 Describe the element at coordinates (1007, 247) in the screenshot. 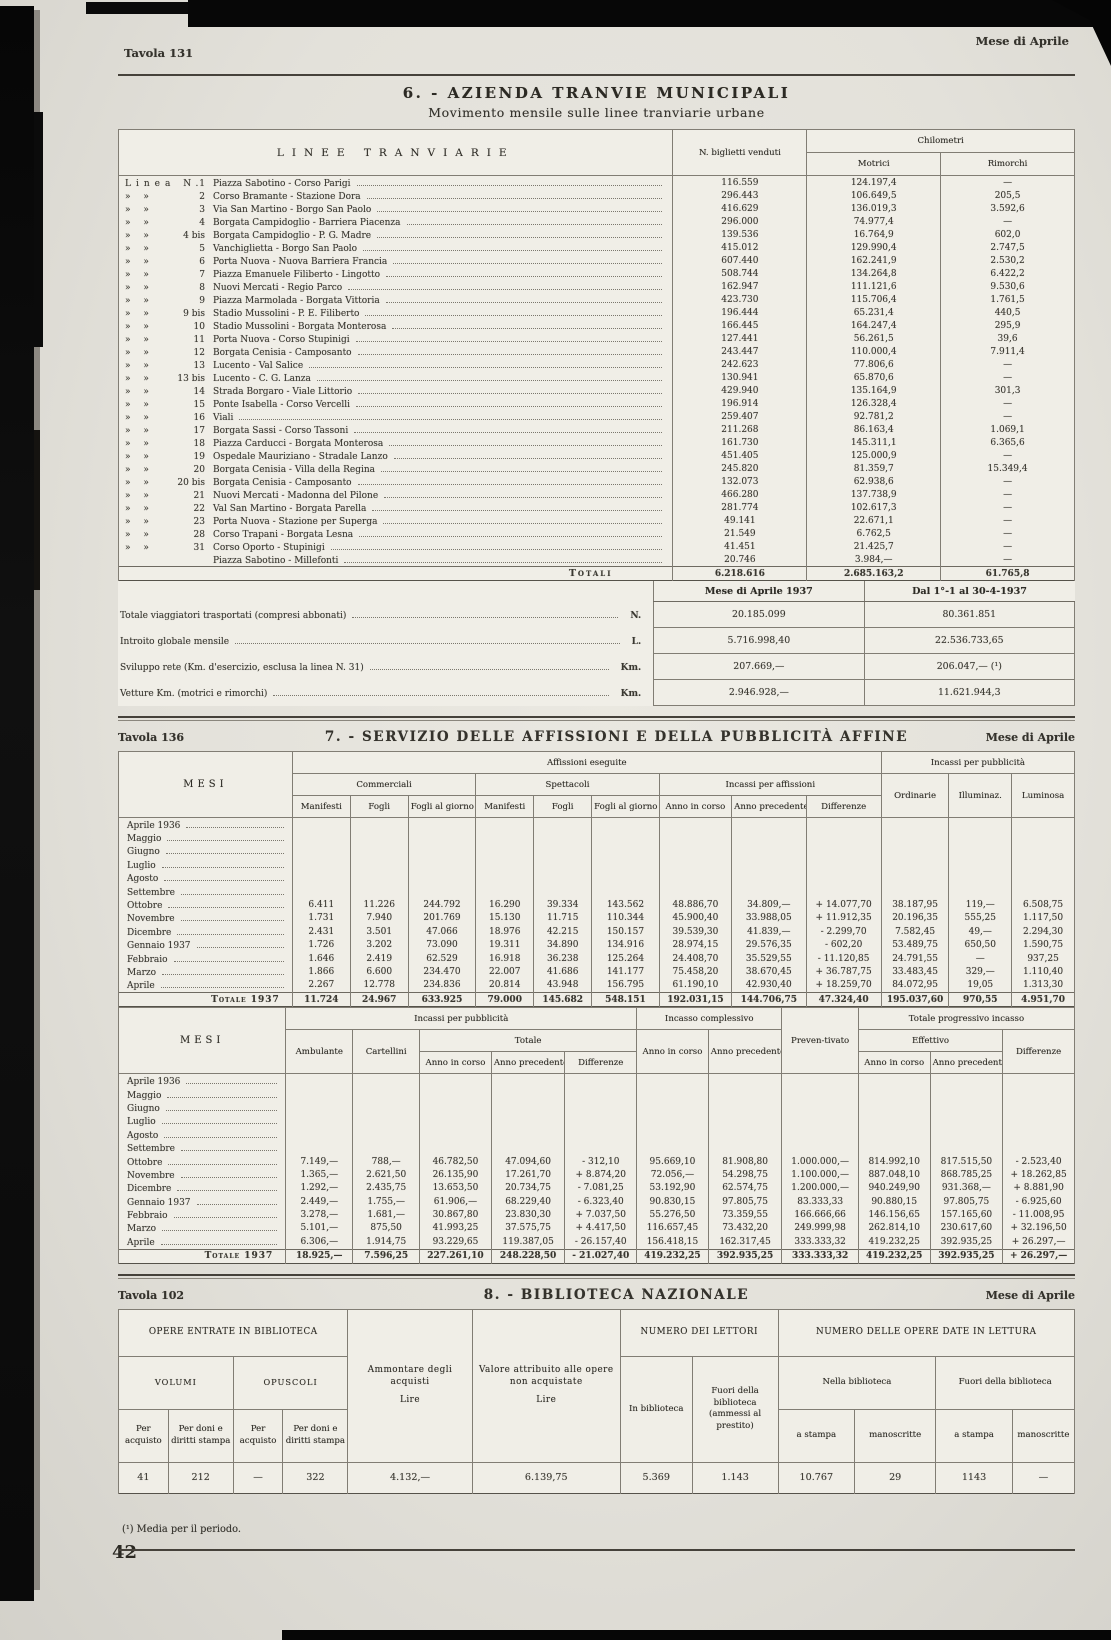

I see `rimorchi-value: 2.747,5` at that location.